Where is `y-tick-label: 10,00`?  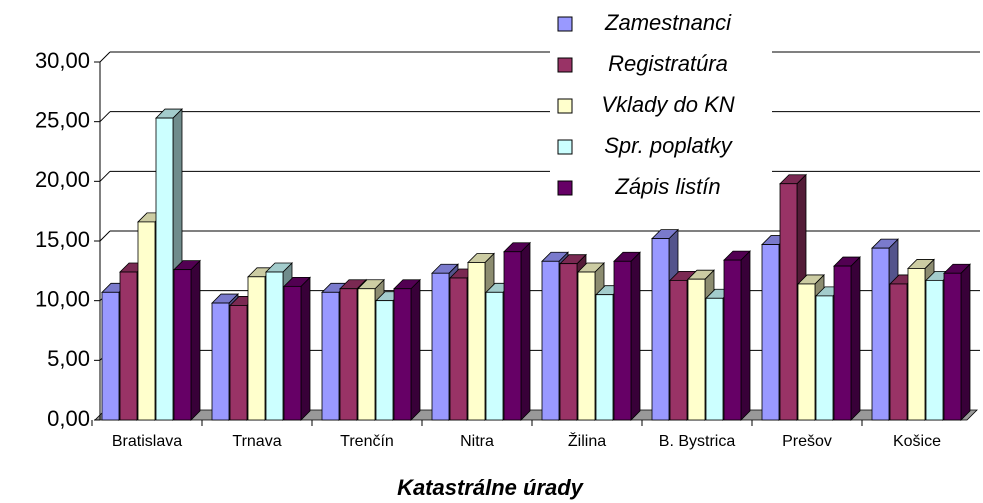 y-tick-label: 10,00 is located at coordinates (62, 298).